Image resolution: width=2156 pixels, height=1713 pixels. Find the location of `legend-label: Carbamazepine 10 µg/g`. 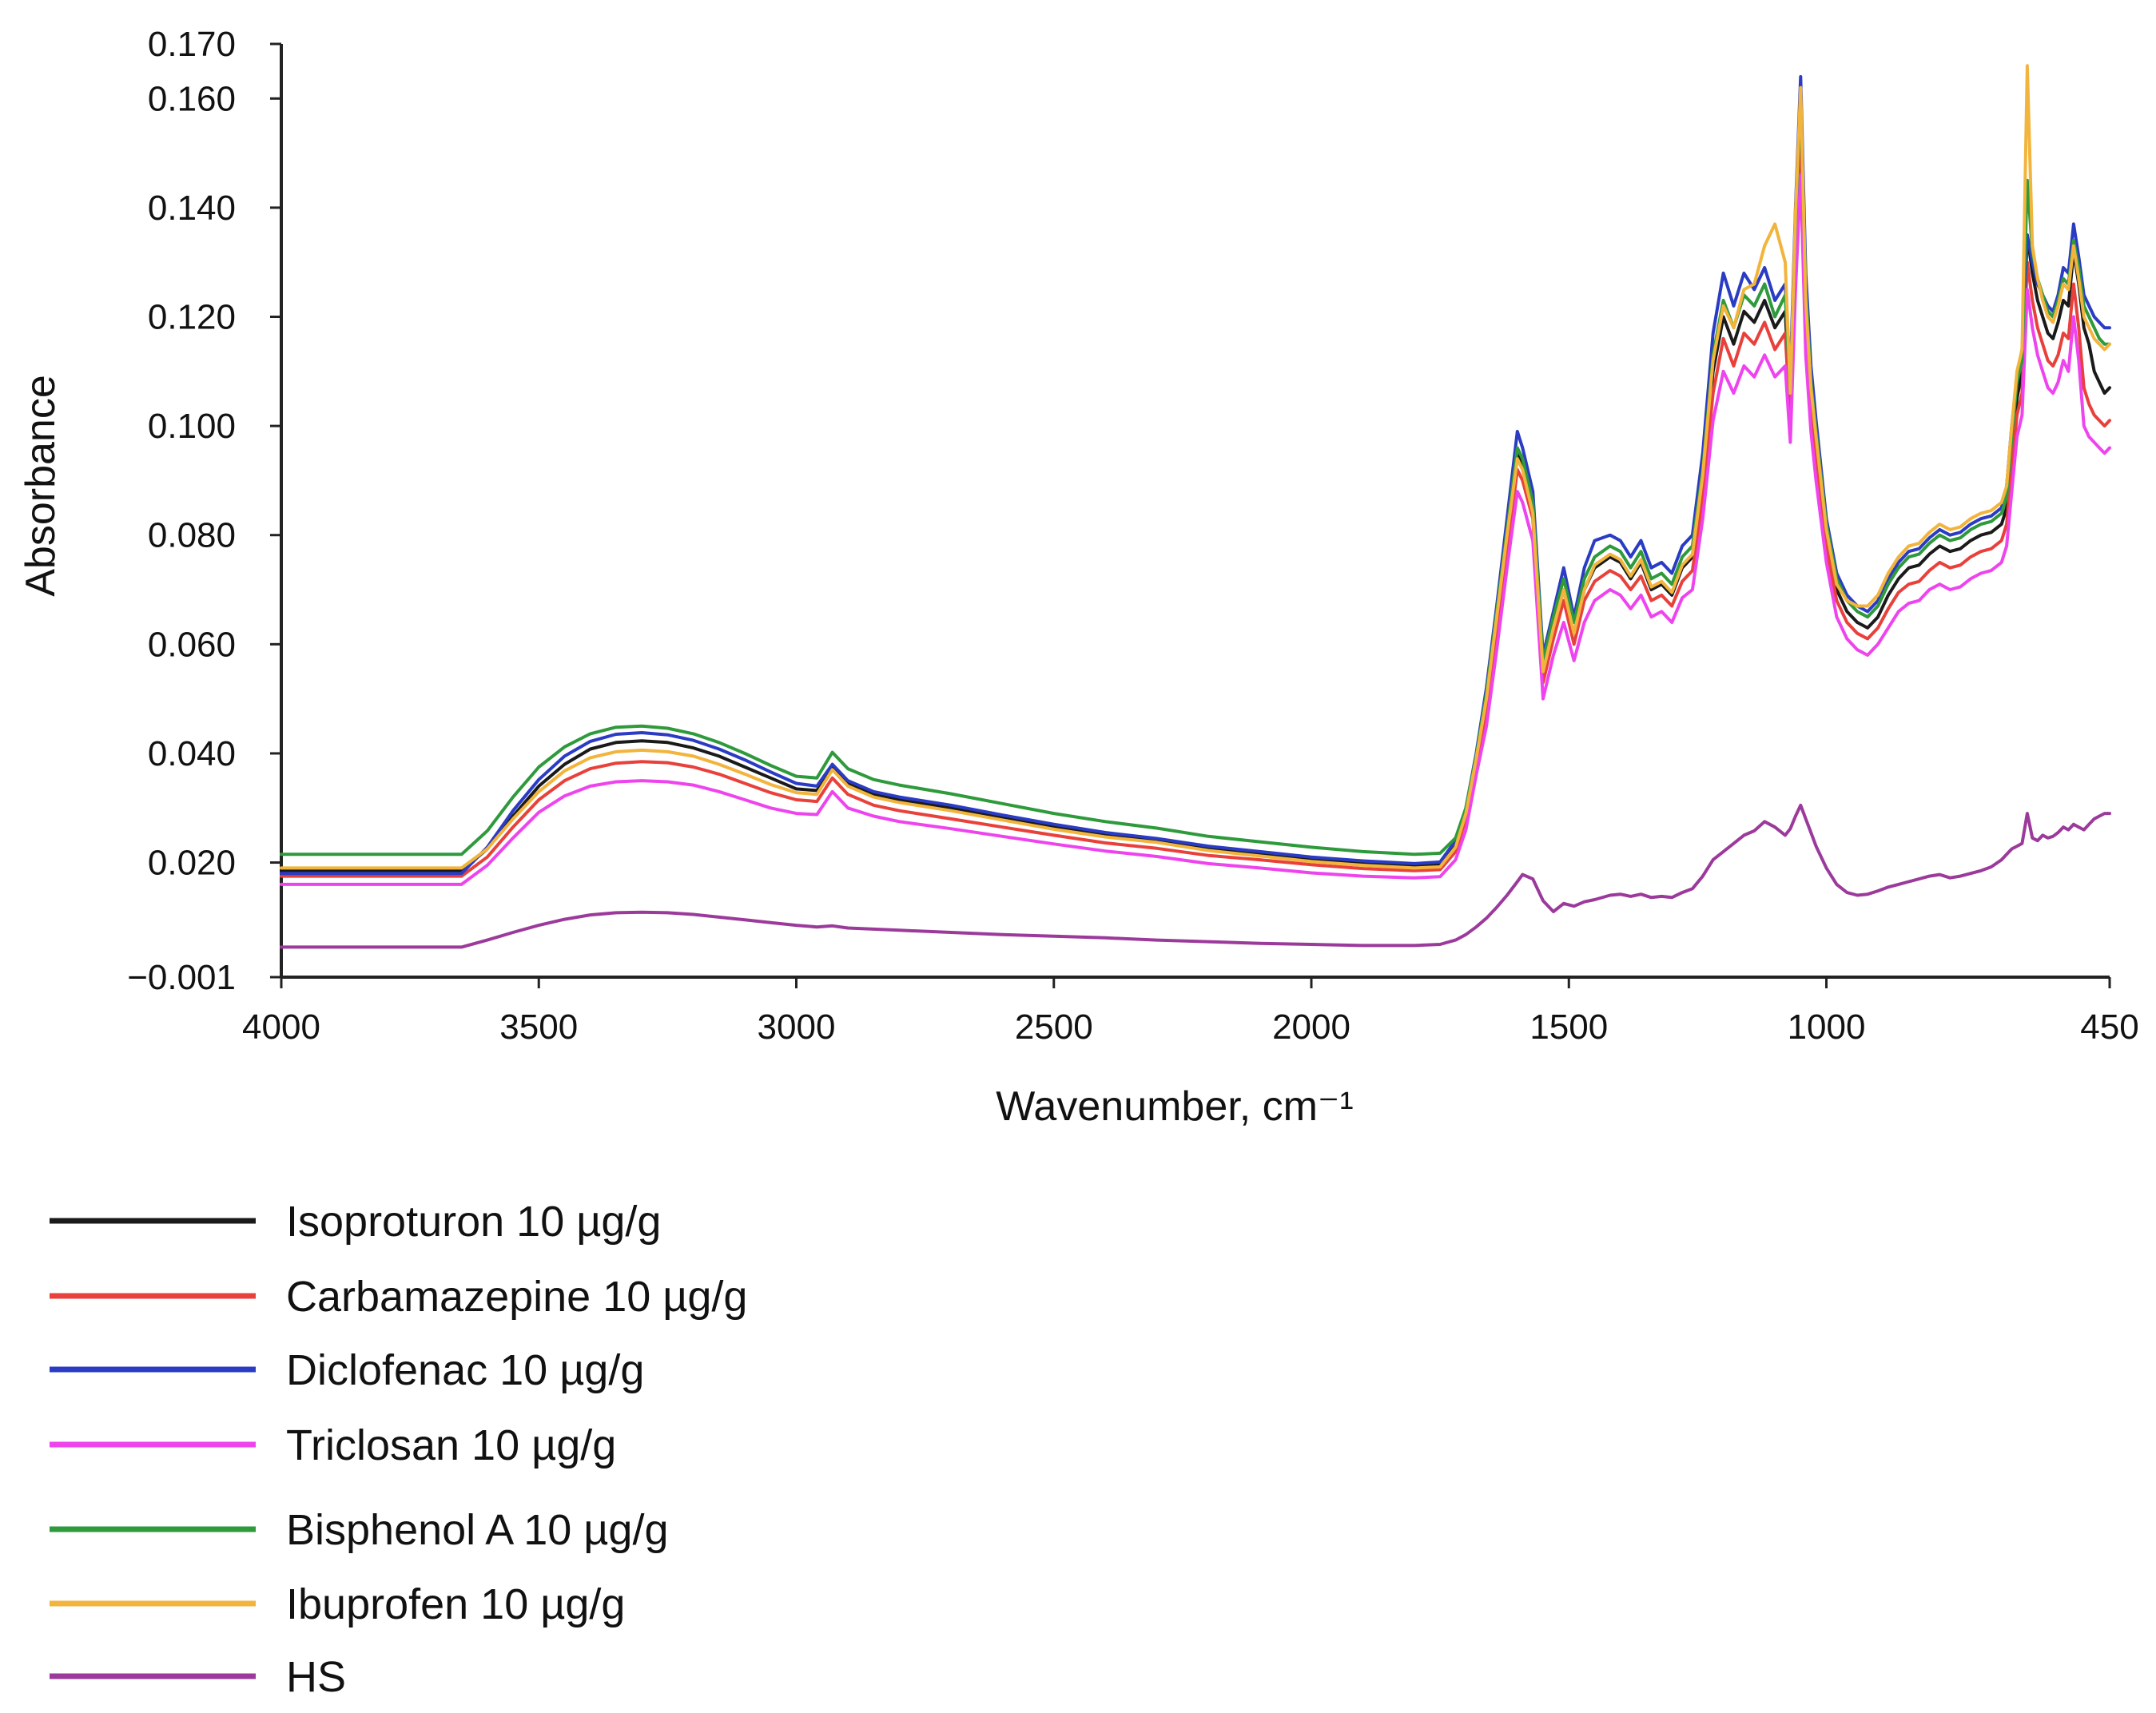

legend-label: Carbamazepine 10 µg/g is located at coordinates (516, 1297).